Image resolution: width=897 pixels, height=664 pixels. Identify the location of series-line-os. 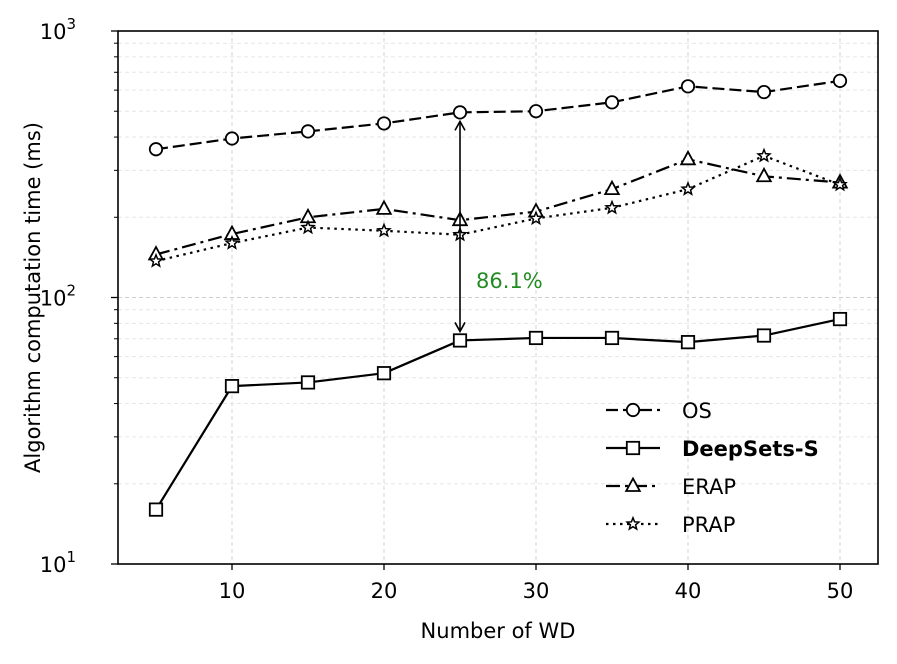
(498, 115).